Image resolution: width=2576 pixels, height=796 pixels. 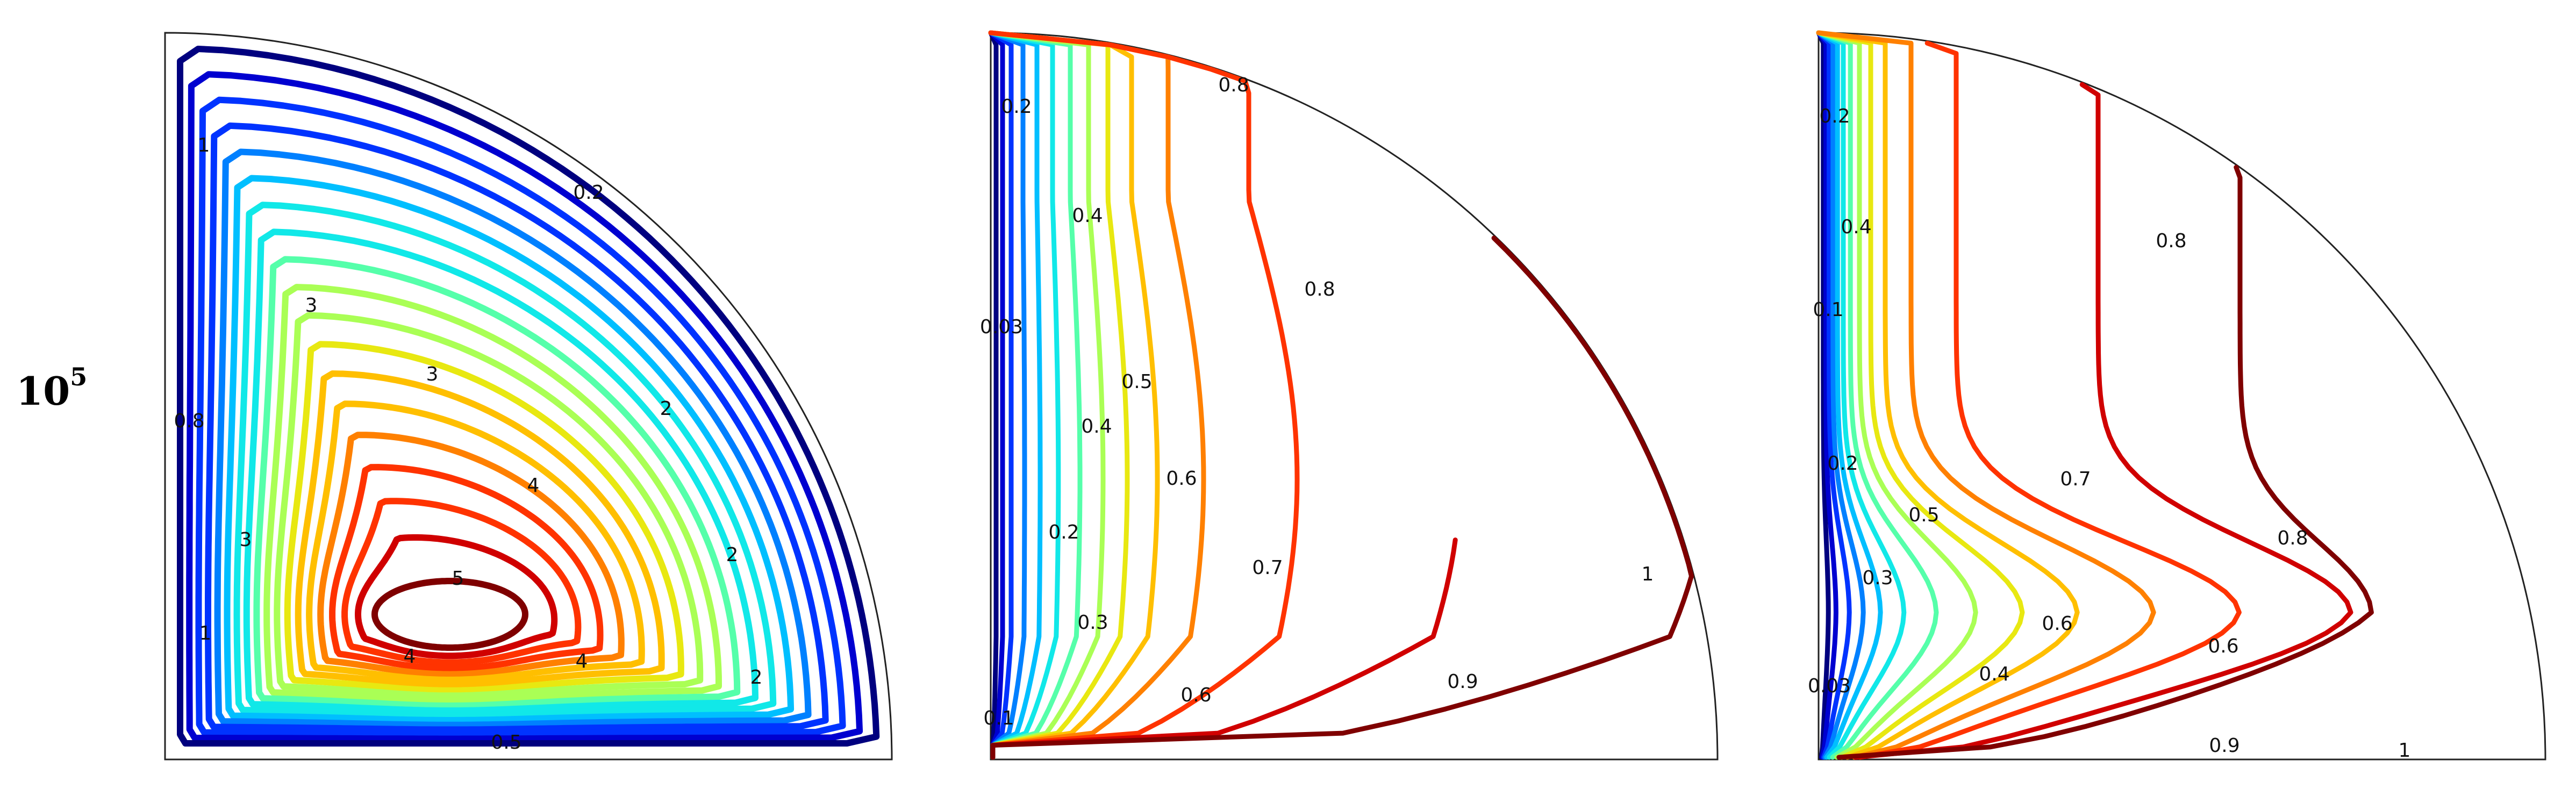 I want to click on row-label-exponent: 5, so click(x=79, y=376).